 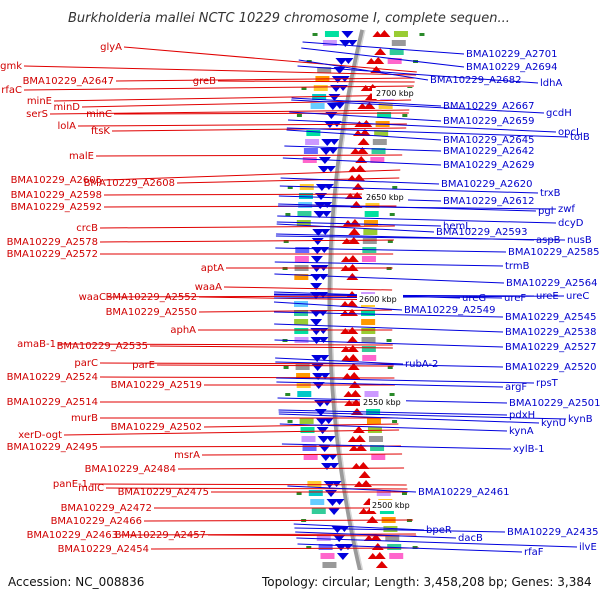 I want to click on forward-gene-label: murB, so click(x=84, y=418).